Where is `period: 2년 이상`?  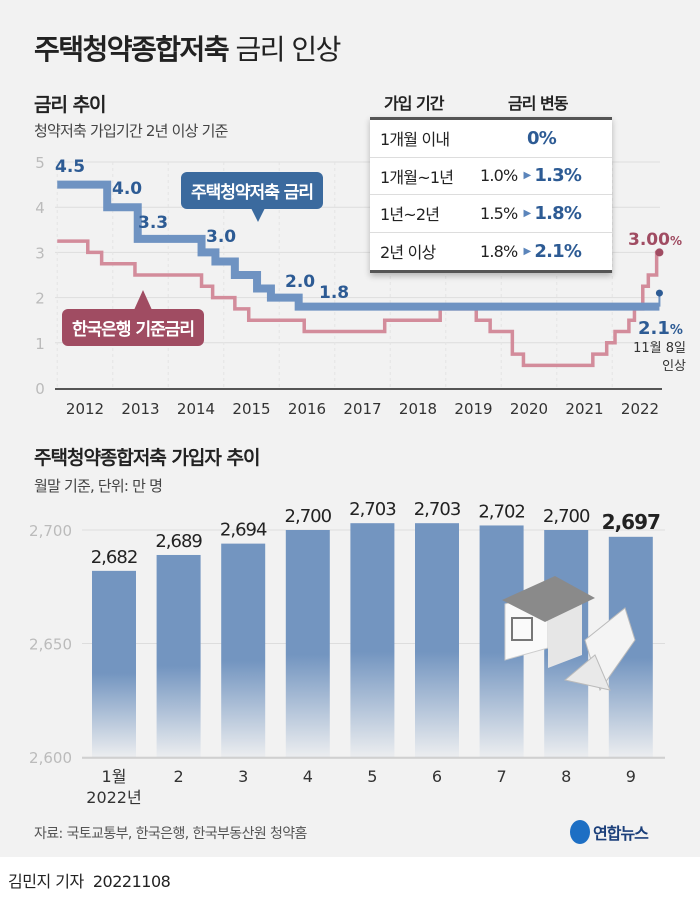
period: 2년 이상 is located at coordinates (408, 253).